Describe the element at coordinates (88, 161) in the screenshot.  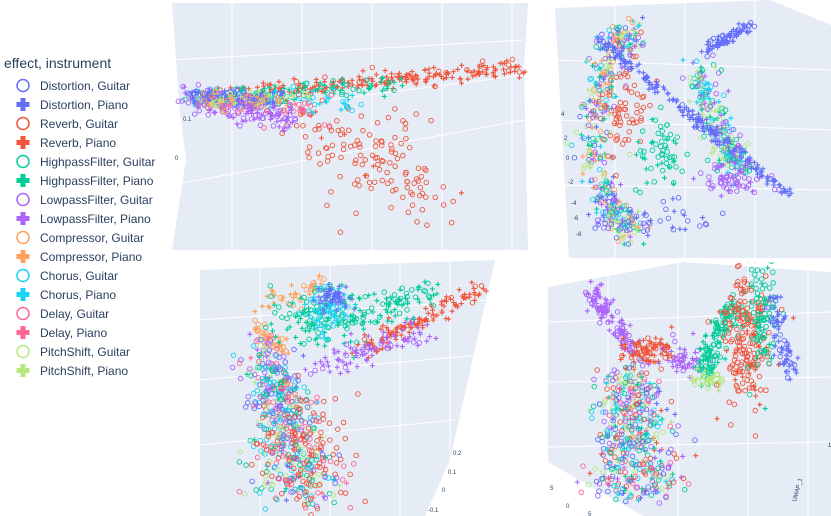
I see `legend-item-highpassfilter-guitar: HighpassFilter, Guitar` at that location.